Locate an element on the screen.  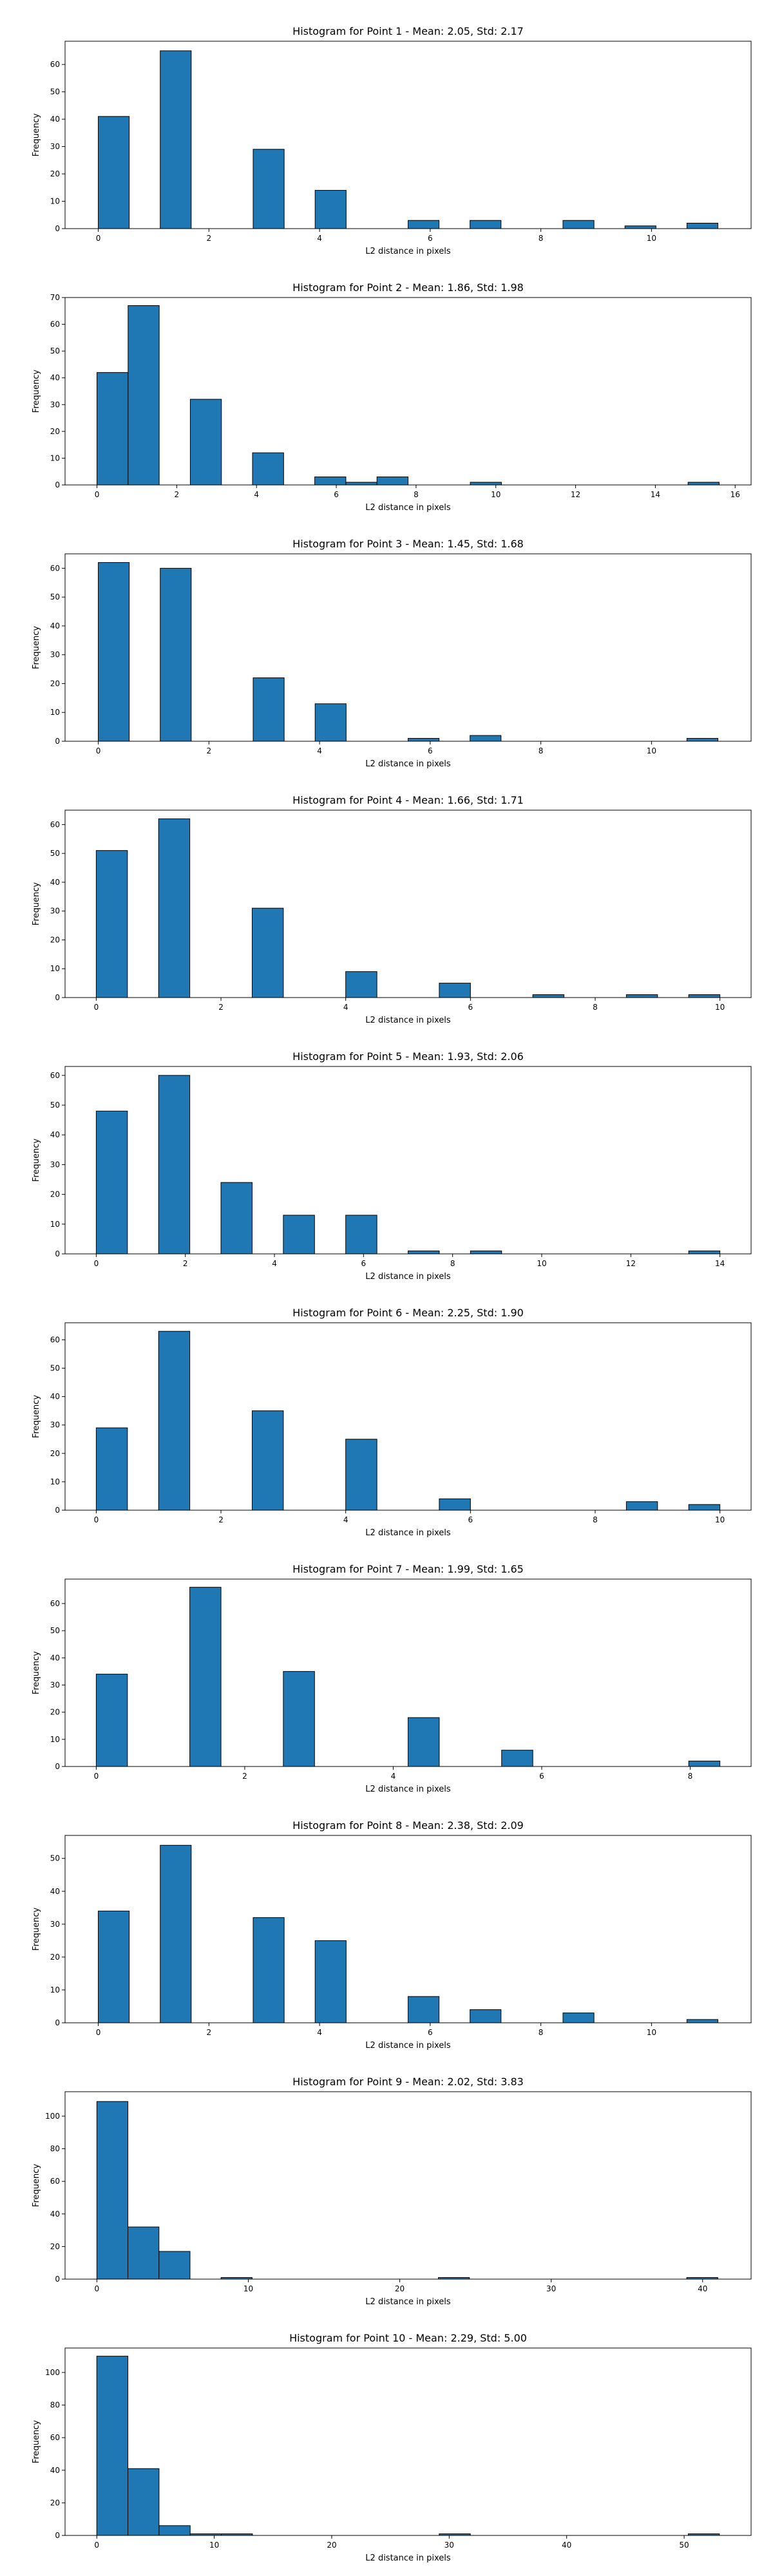
chart-3-ylabel: Frequency is located at coordinates (36, 647).